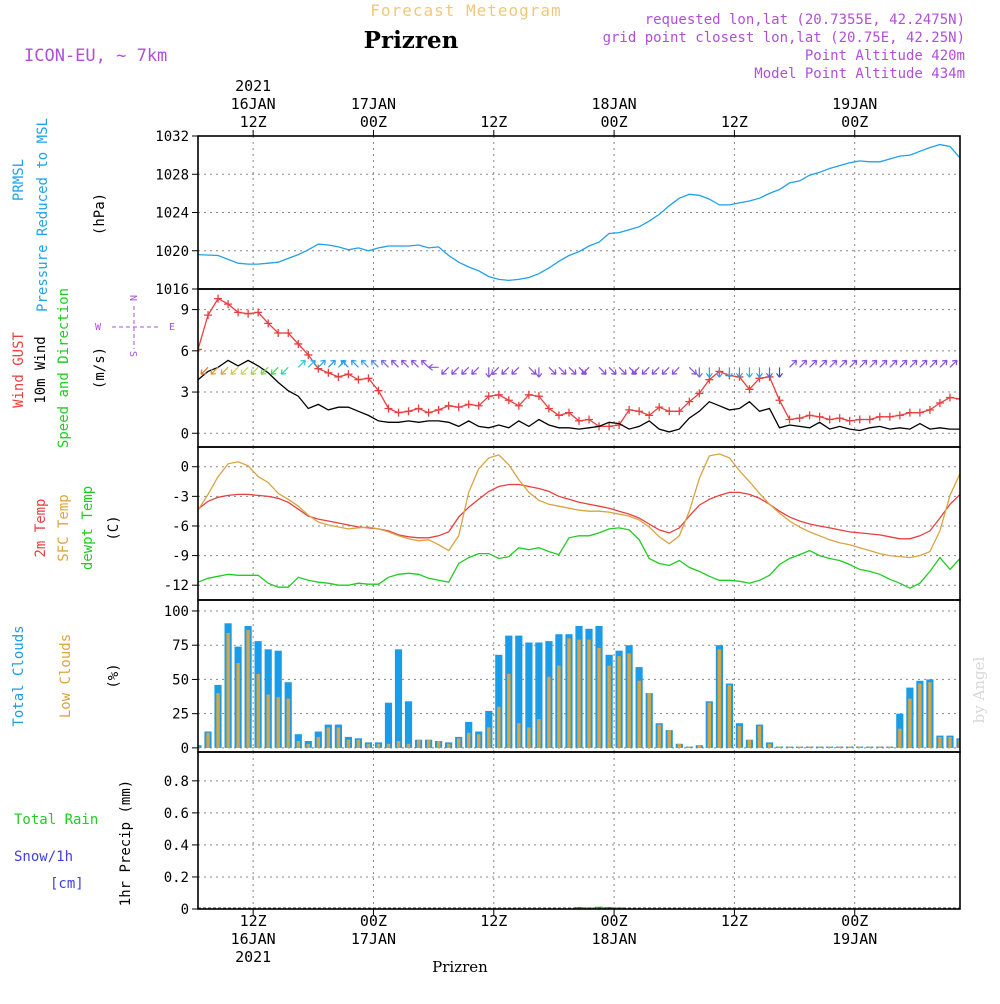  Describe the element at coordinates (98, 327) in the screenshot. I see `compass-west: W` at that location.